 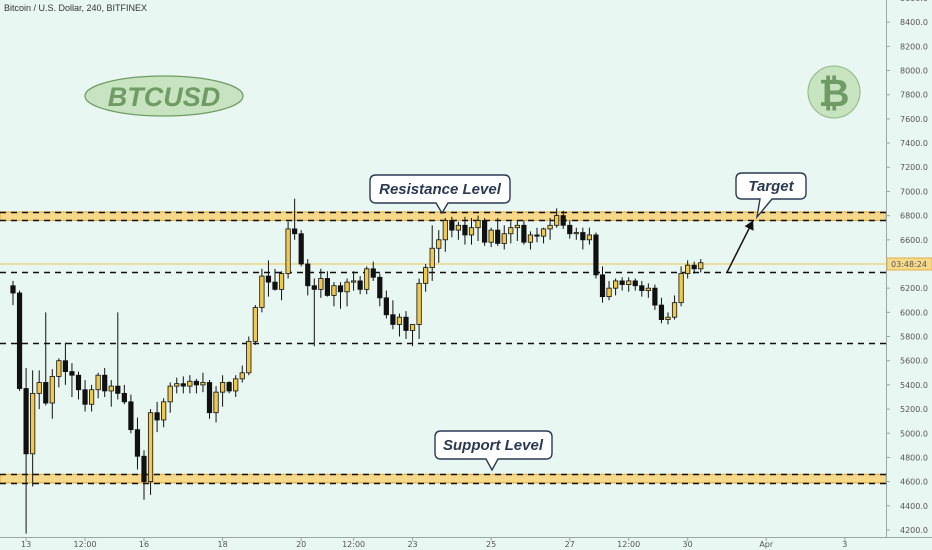 I want to click on price-tick-label: 4800.0, so click(x=914, y=457).